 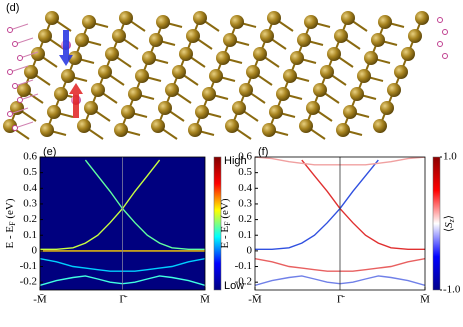 I want to click on y-tick-label: 0.5, so click(x=30, y=172).